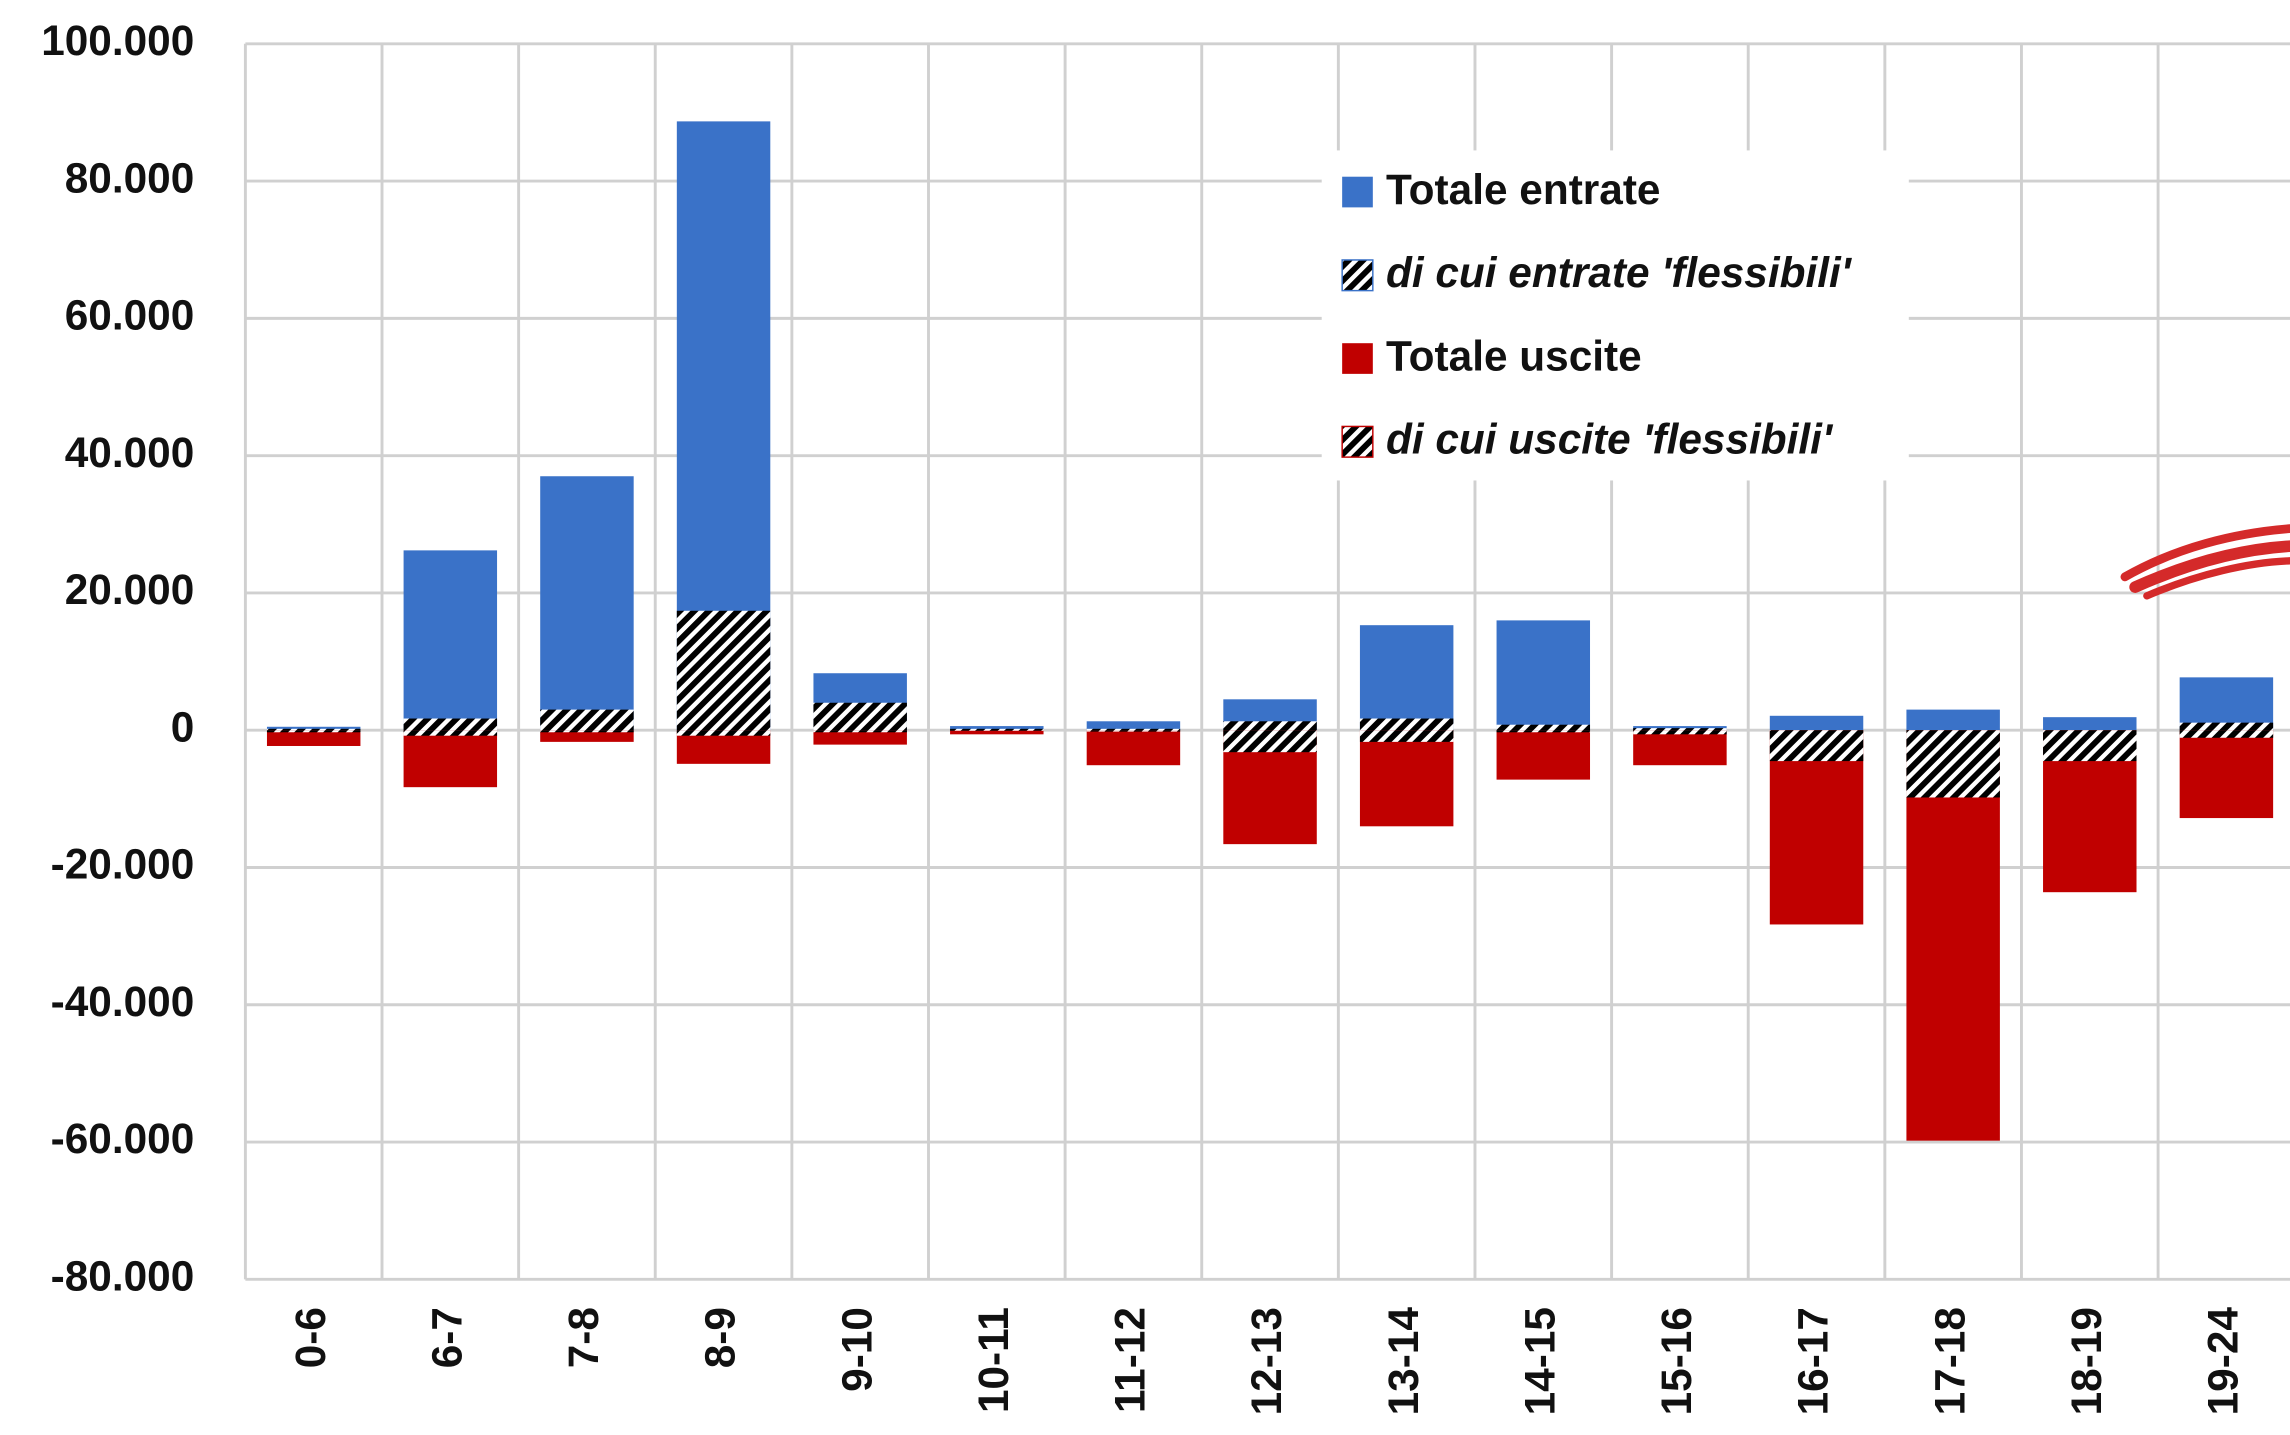 The width and height of the screenshot is (2290, 1435). What do you see at coordinates (123, 864) in the screenshot?
I see `y-tick-label: -20.000` at bounding box center [123, 864].